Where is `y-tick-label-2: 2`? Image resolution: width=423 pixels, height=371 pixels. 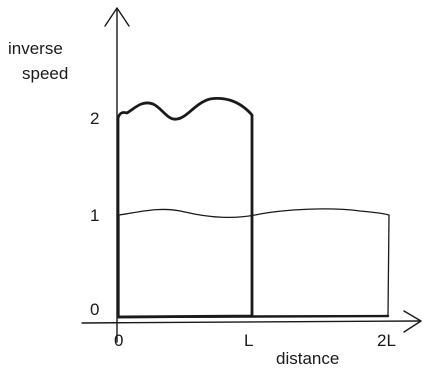 y-tick-label-2: 2 is located at coordinates (94, 118).